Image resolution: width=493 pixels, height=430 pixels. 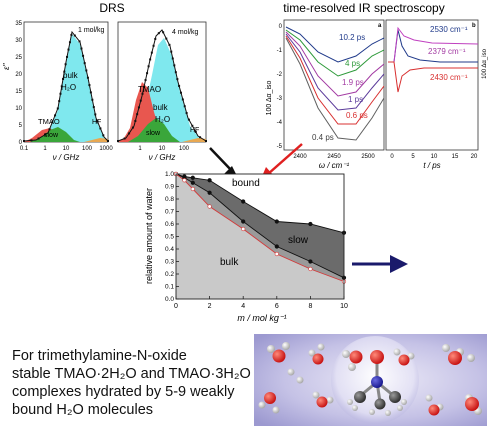 What do you see at coordinates (154, 130) in the screenshot?
I see `drs-right-slow-area` at bounding box center [154, 130].